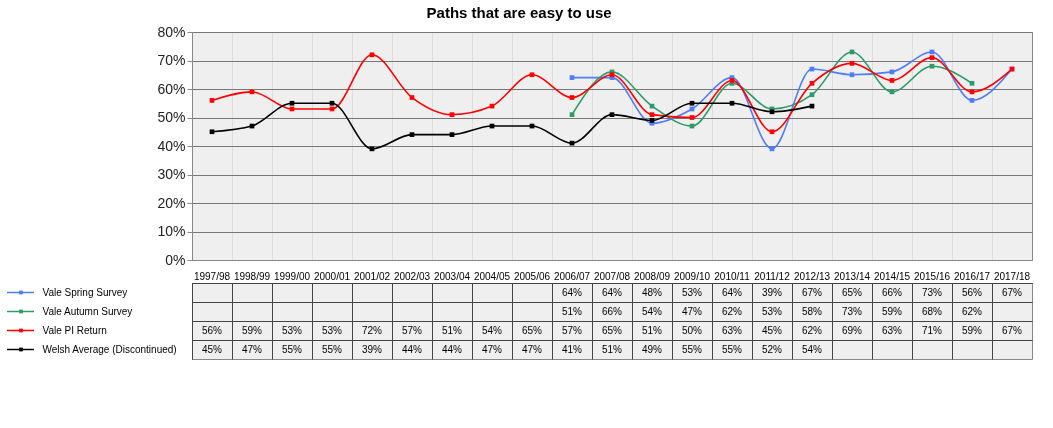 Image resolution: width=1053 pixels, height=428 pixels. Describe the element at coordinates (85, 292) in the screenshot. I see `legend-label: Vale Spring Survey` at that location.